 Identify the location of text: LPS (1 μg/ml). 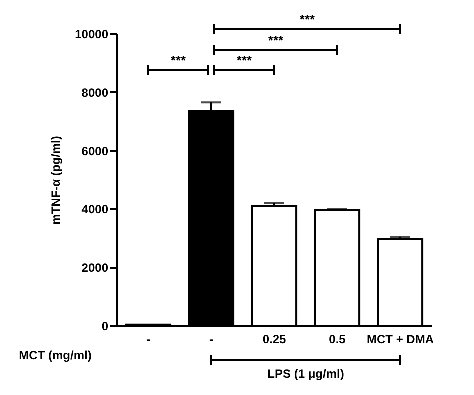
(306, 374).